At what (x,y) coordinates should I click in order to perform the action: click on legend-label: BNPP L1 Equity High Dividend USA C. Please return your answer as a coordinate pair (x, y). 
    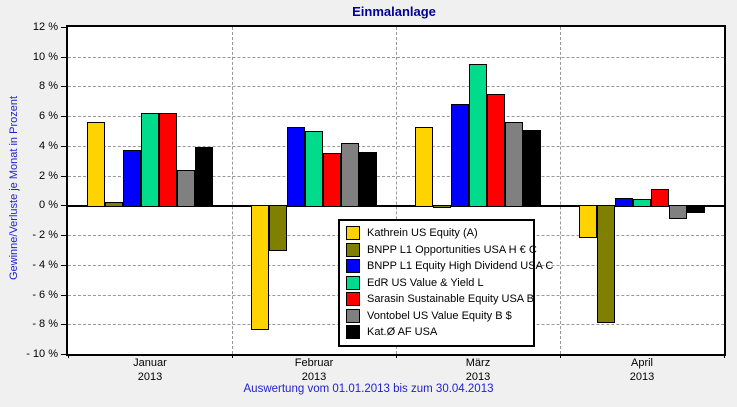
    Looking at the image, I should click on (460, 266).